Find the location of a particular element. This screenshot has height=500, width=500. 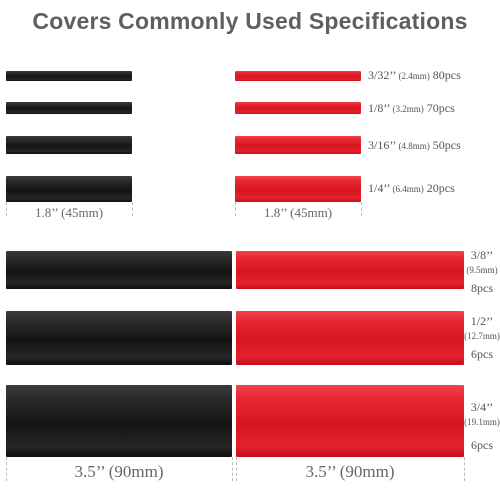

mm-text: (3.2mm) is located at coordinates (408, 109).